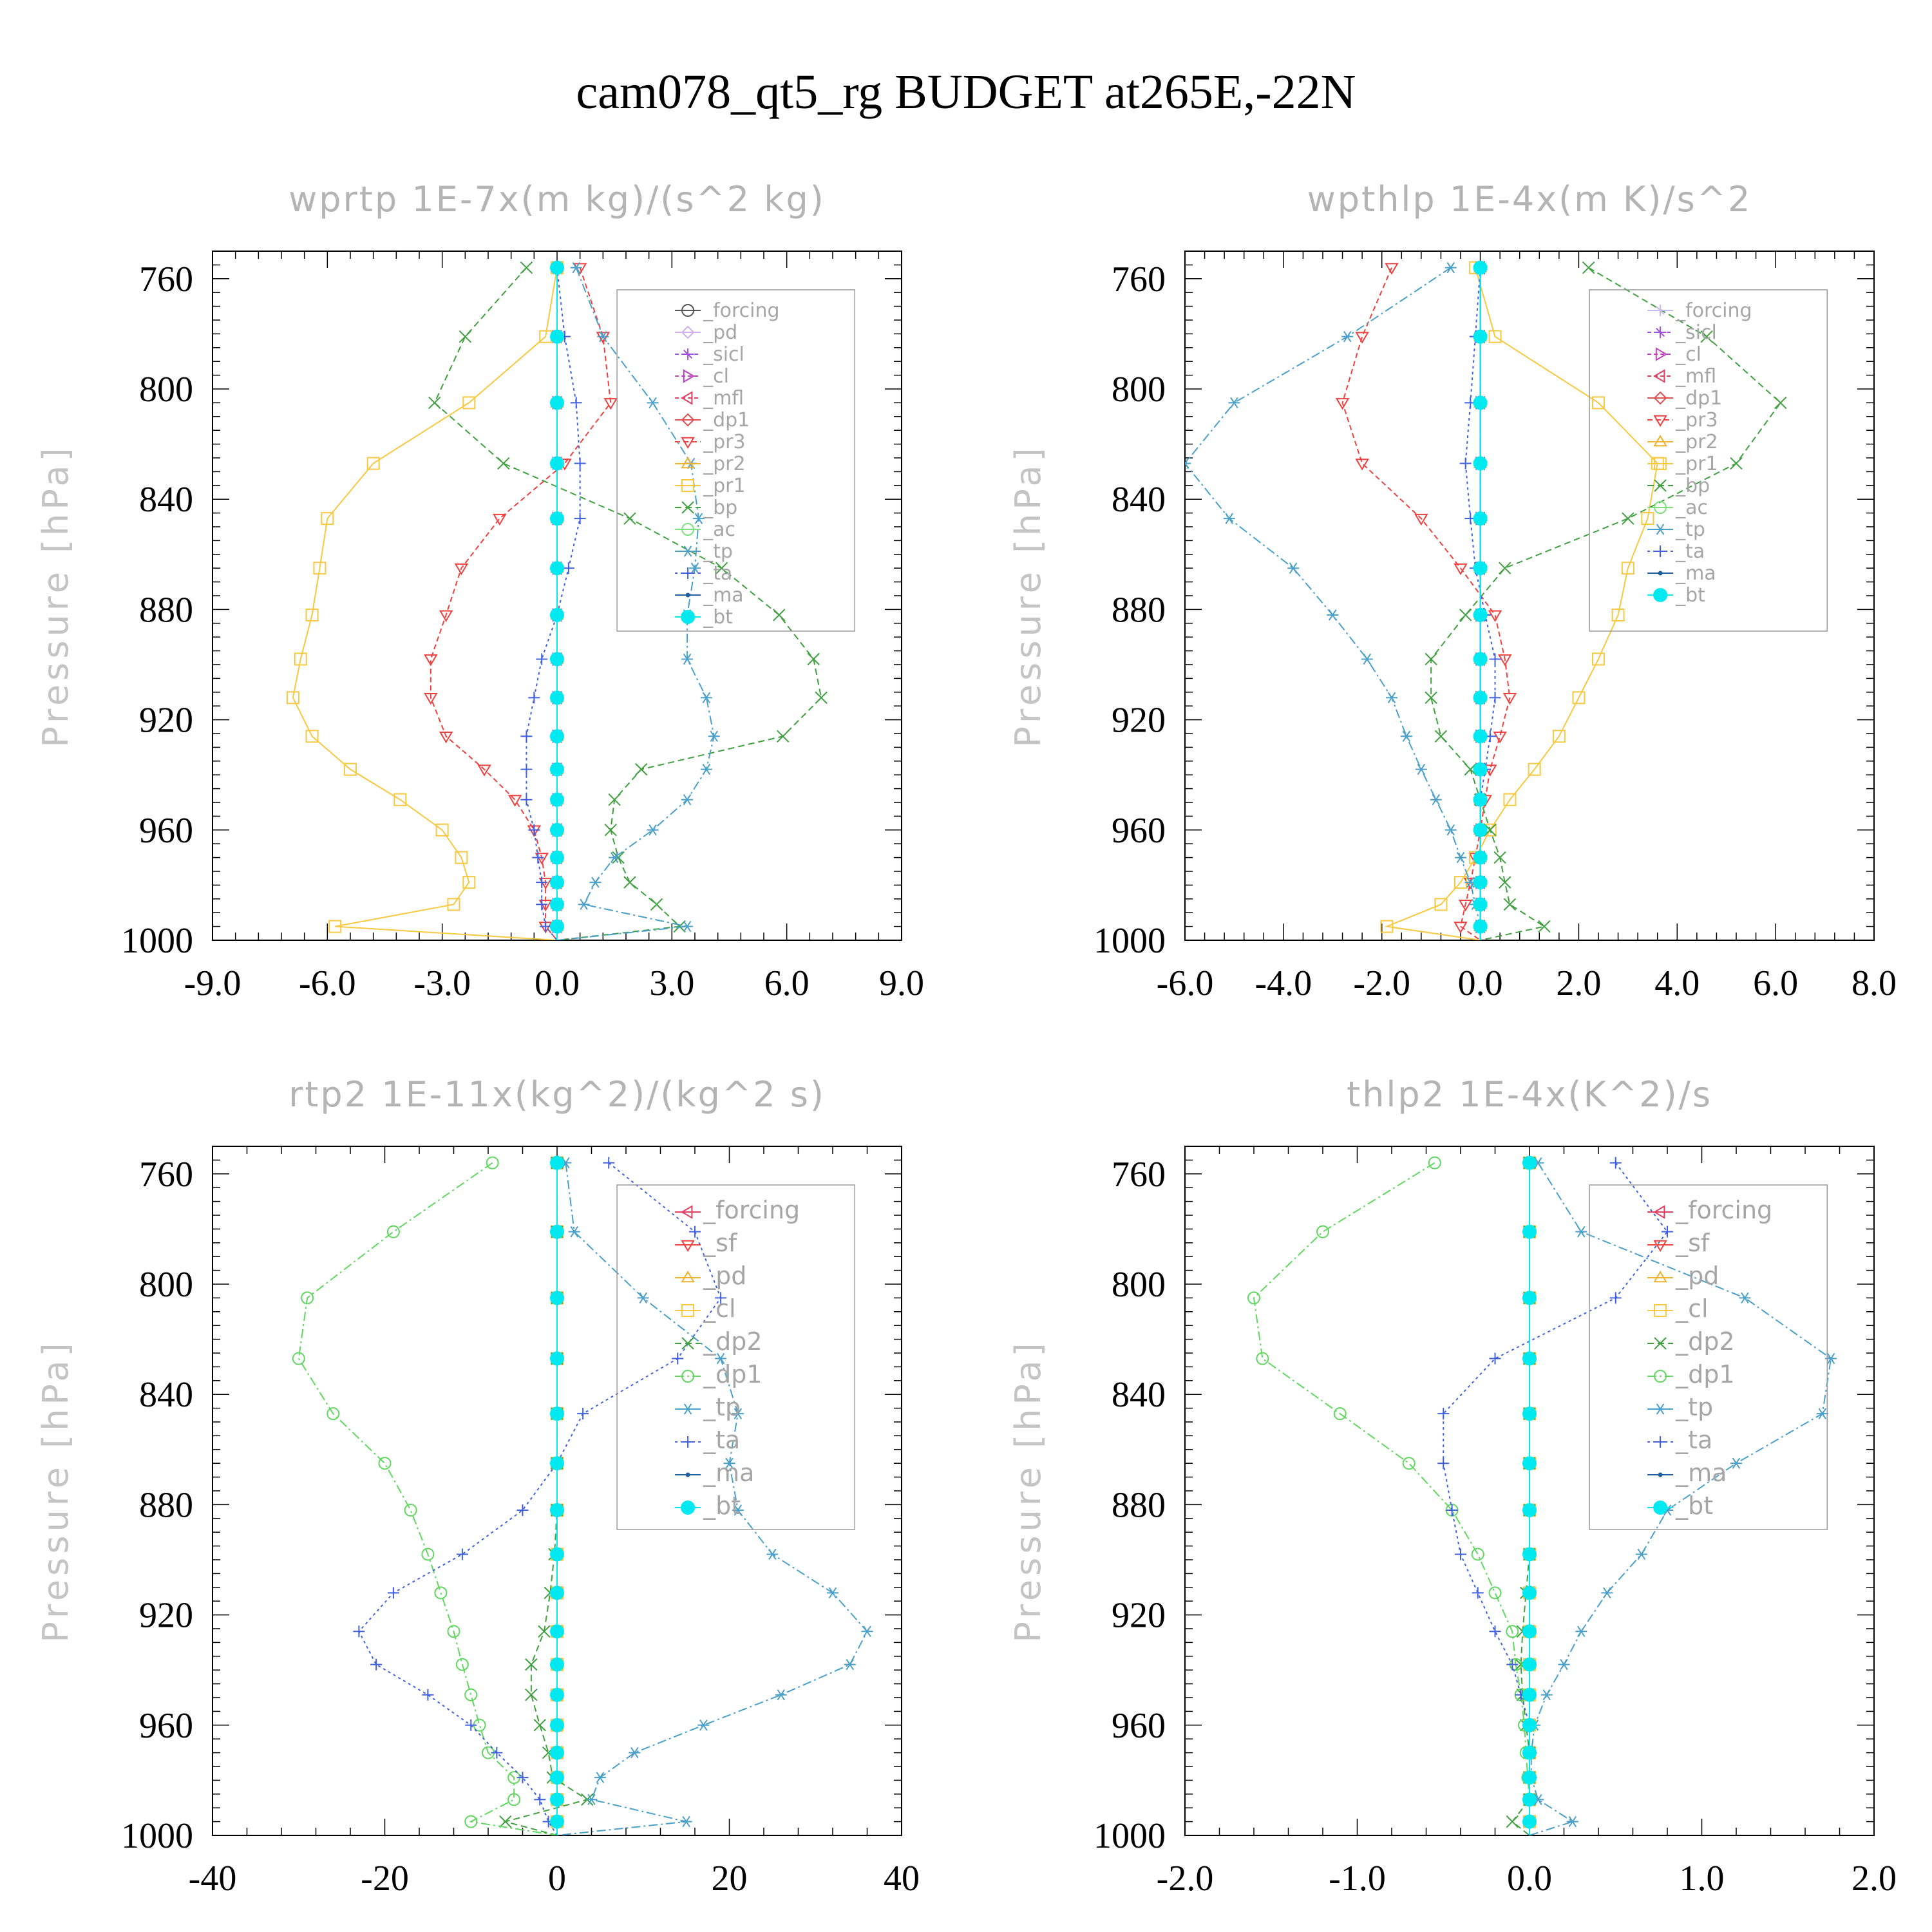  Describe the element at coordinates (902, 1879) in the screenshot. I see `x-tick-label: 40` at that location.